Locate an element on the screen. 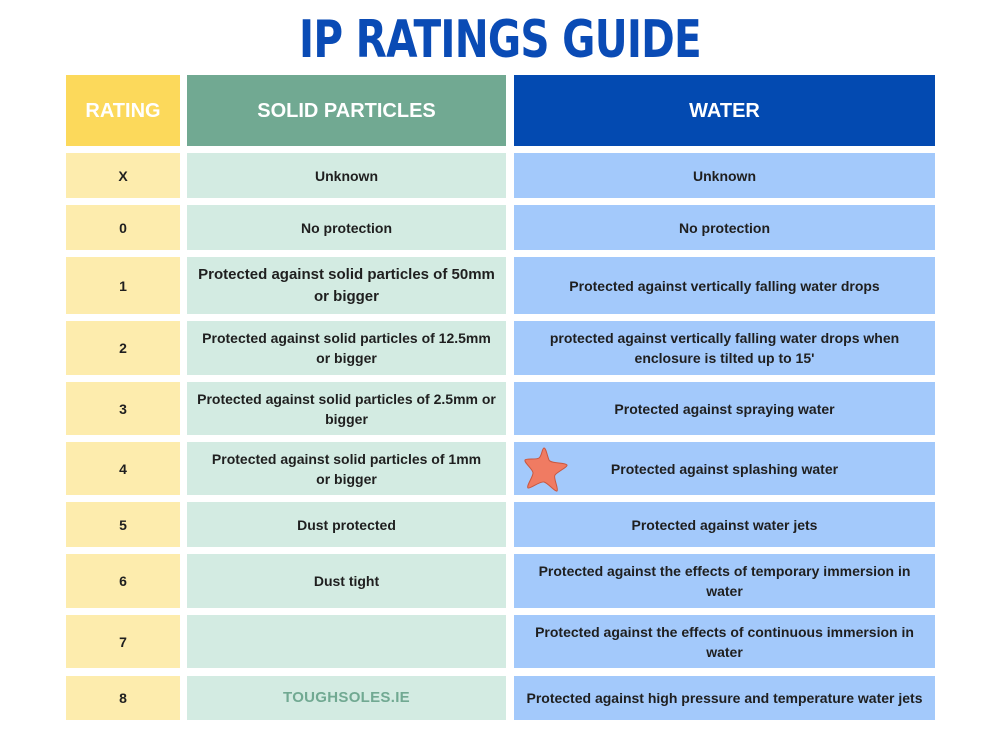 Image resolution: width=1000 pixels, height=750 pixels. header-rating: RATING is located at coordinates (123, 110).